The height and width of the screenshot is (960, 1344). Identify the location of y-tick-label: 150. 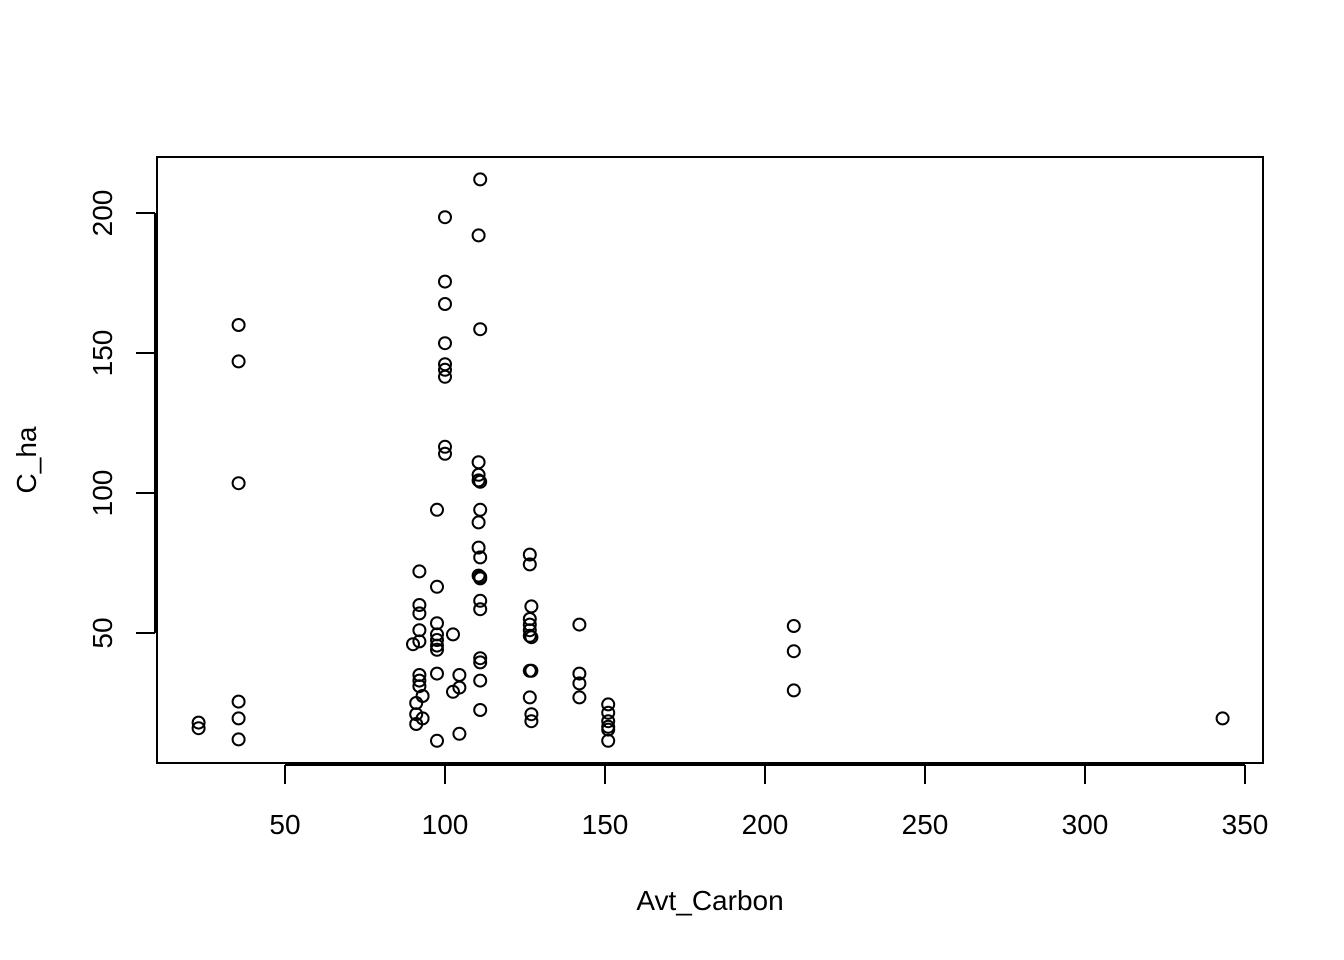
(102, 353).